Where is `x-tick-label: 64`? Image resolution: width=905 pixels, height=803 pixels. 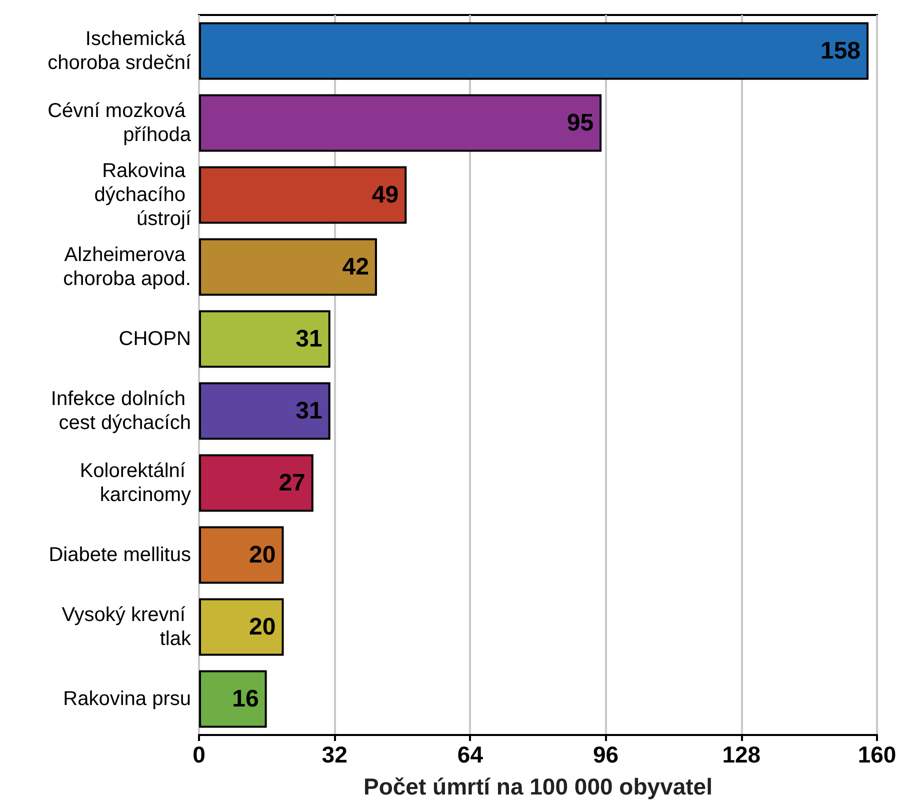 x-tick-label: 64 is located at coordinates (470, 755).